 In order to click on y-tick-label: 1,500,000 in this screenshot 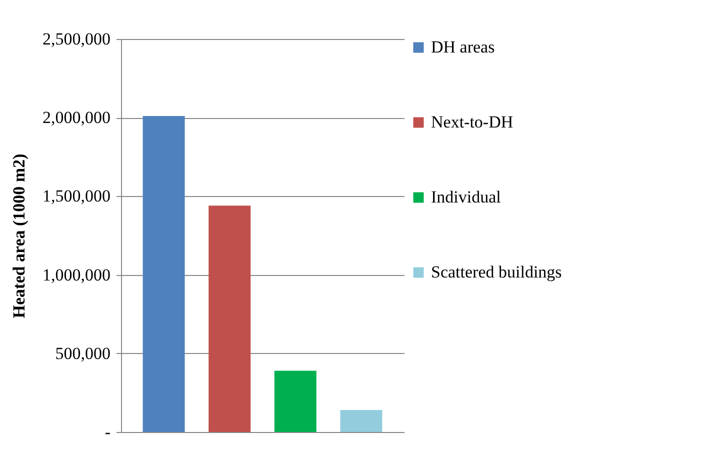, I will do `click(76, 196)`.